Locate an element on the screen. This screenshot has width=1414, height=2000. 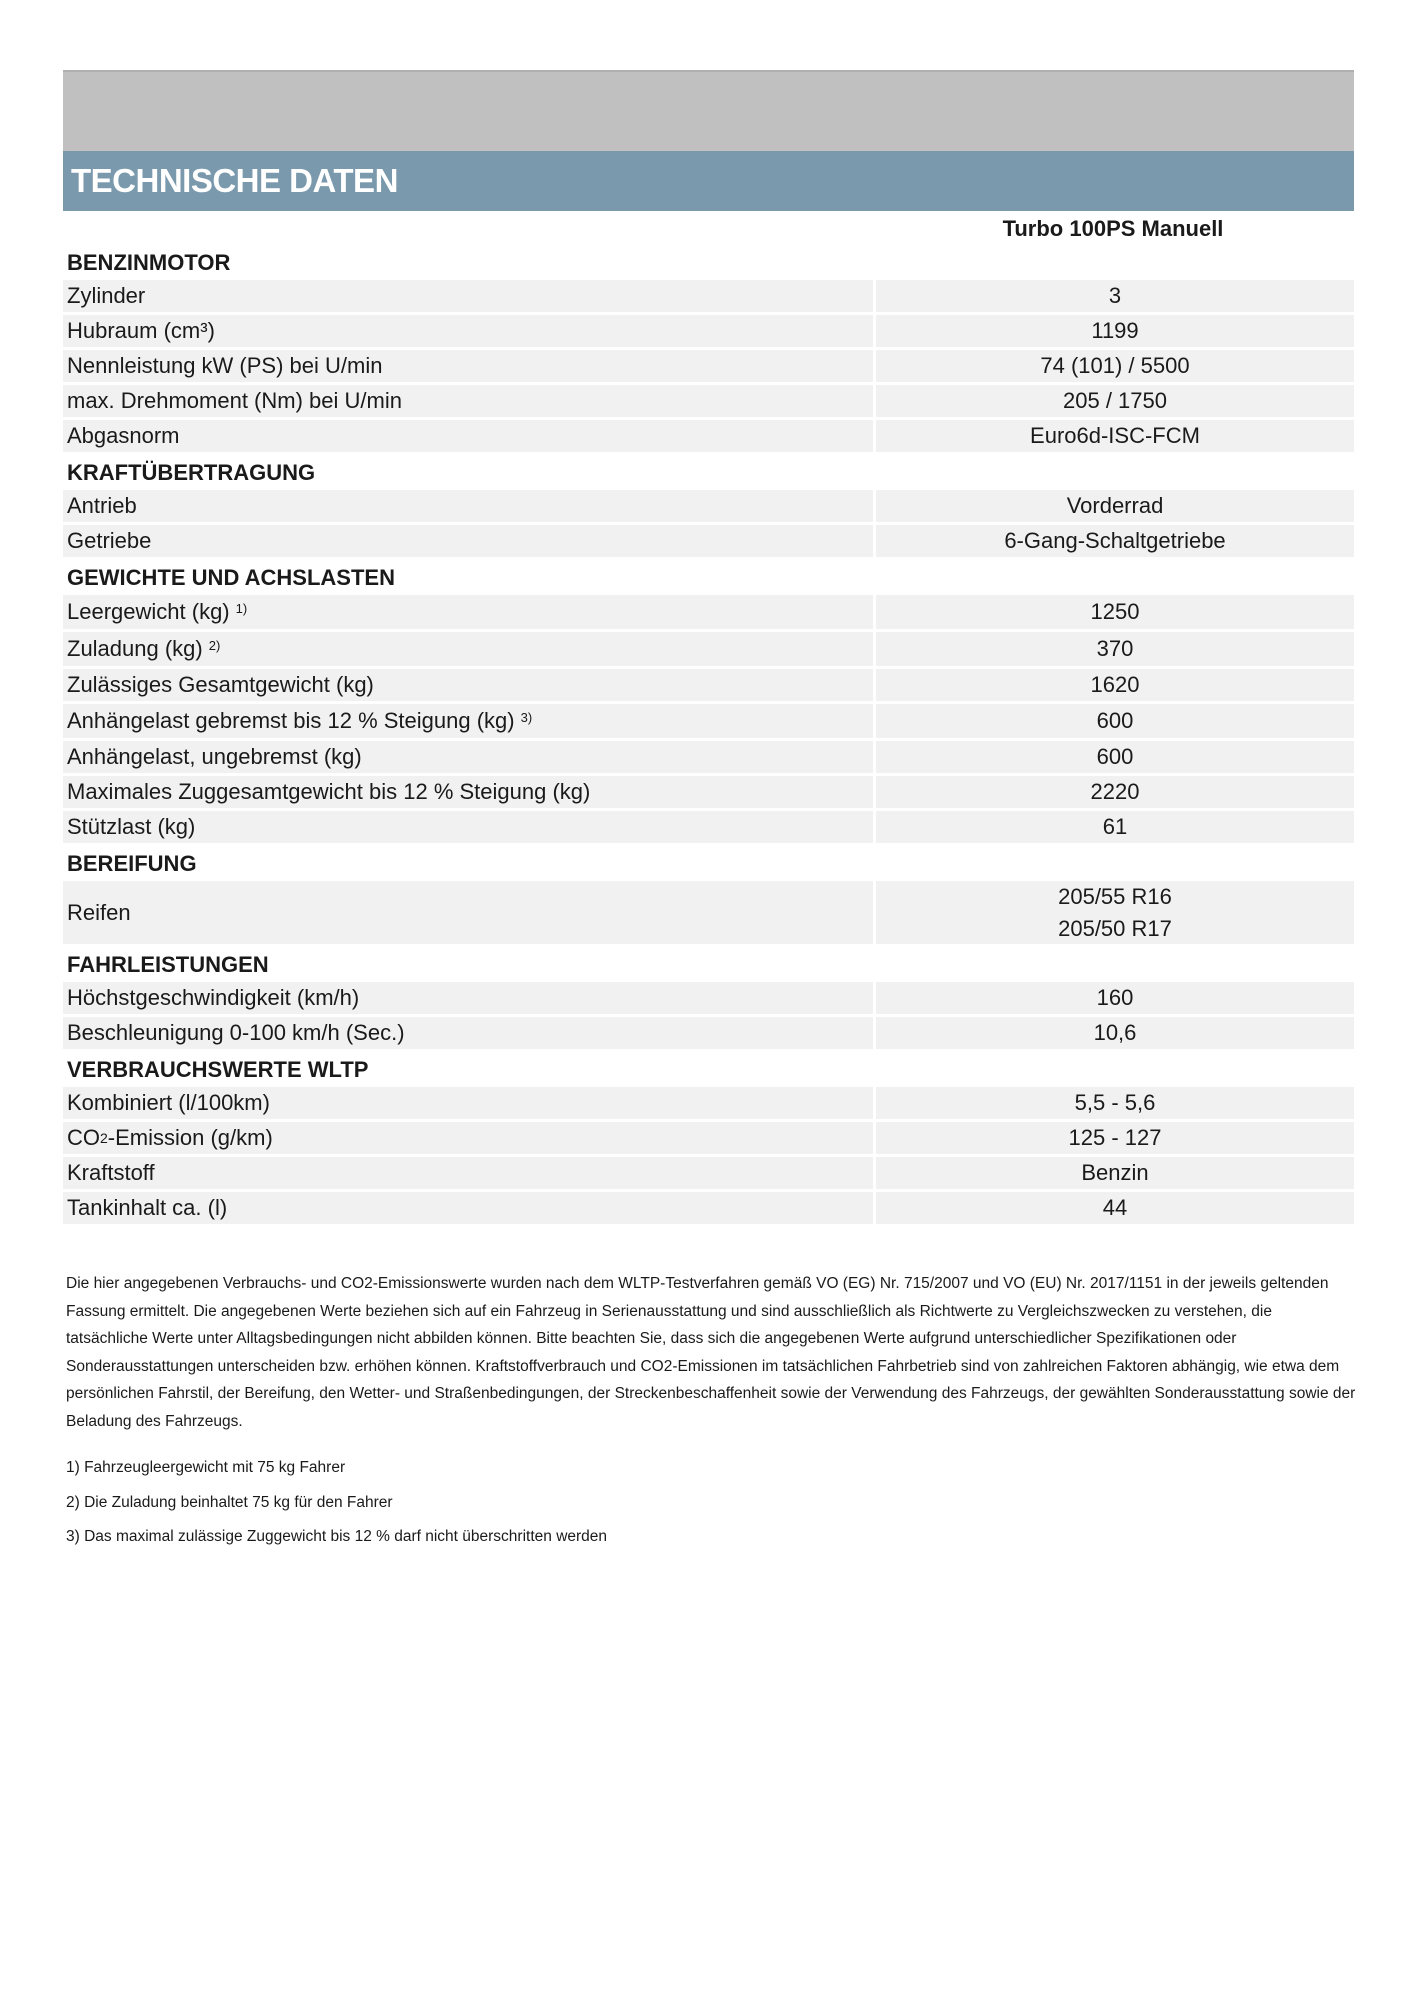
section-heading: VERBRAUCHSWERTE WLTP is located at coordinates (218, 1069).